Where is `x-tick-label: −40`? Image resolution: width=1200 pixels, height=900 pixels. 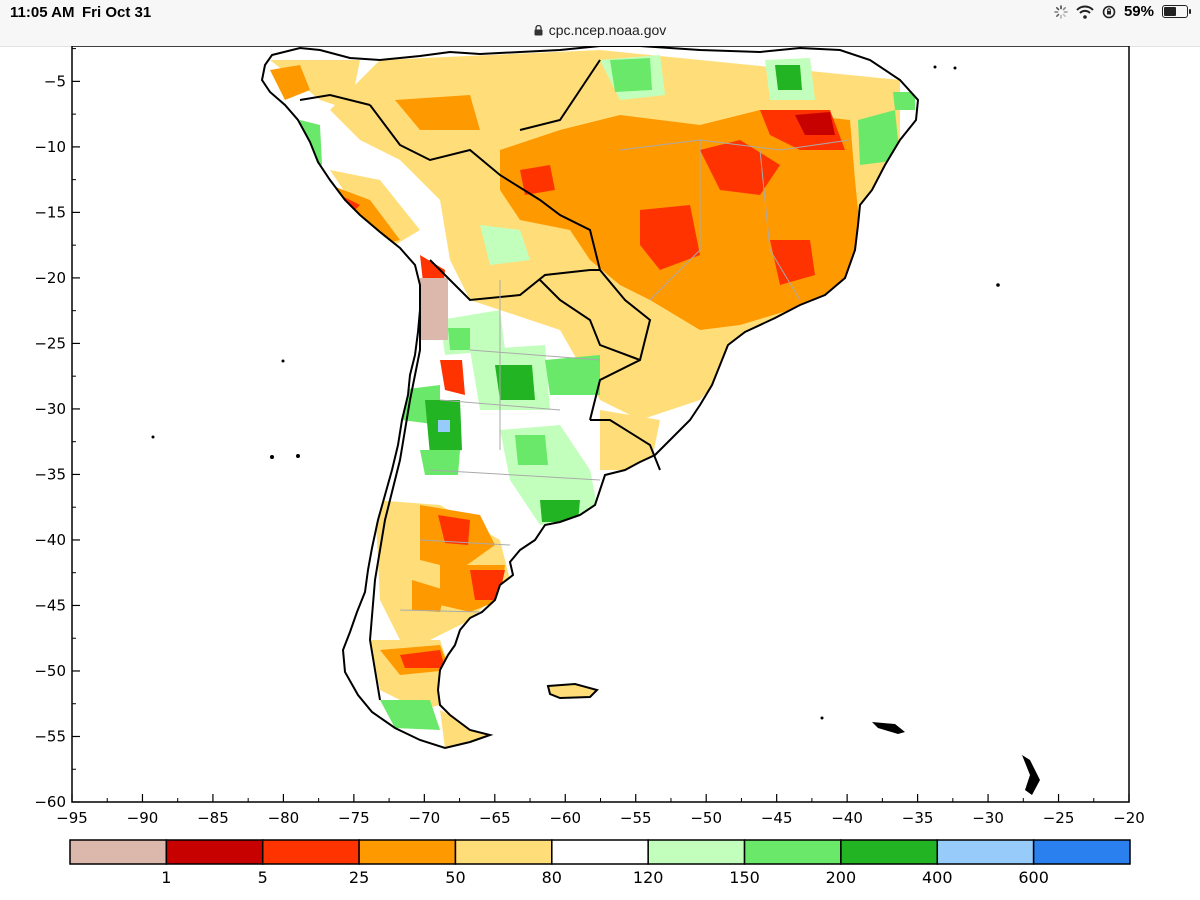 x-tick-label: −40 is located at coordinates (847, 818).